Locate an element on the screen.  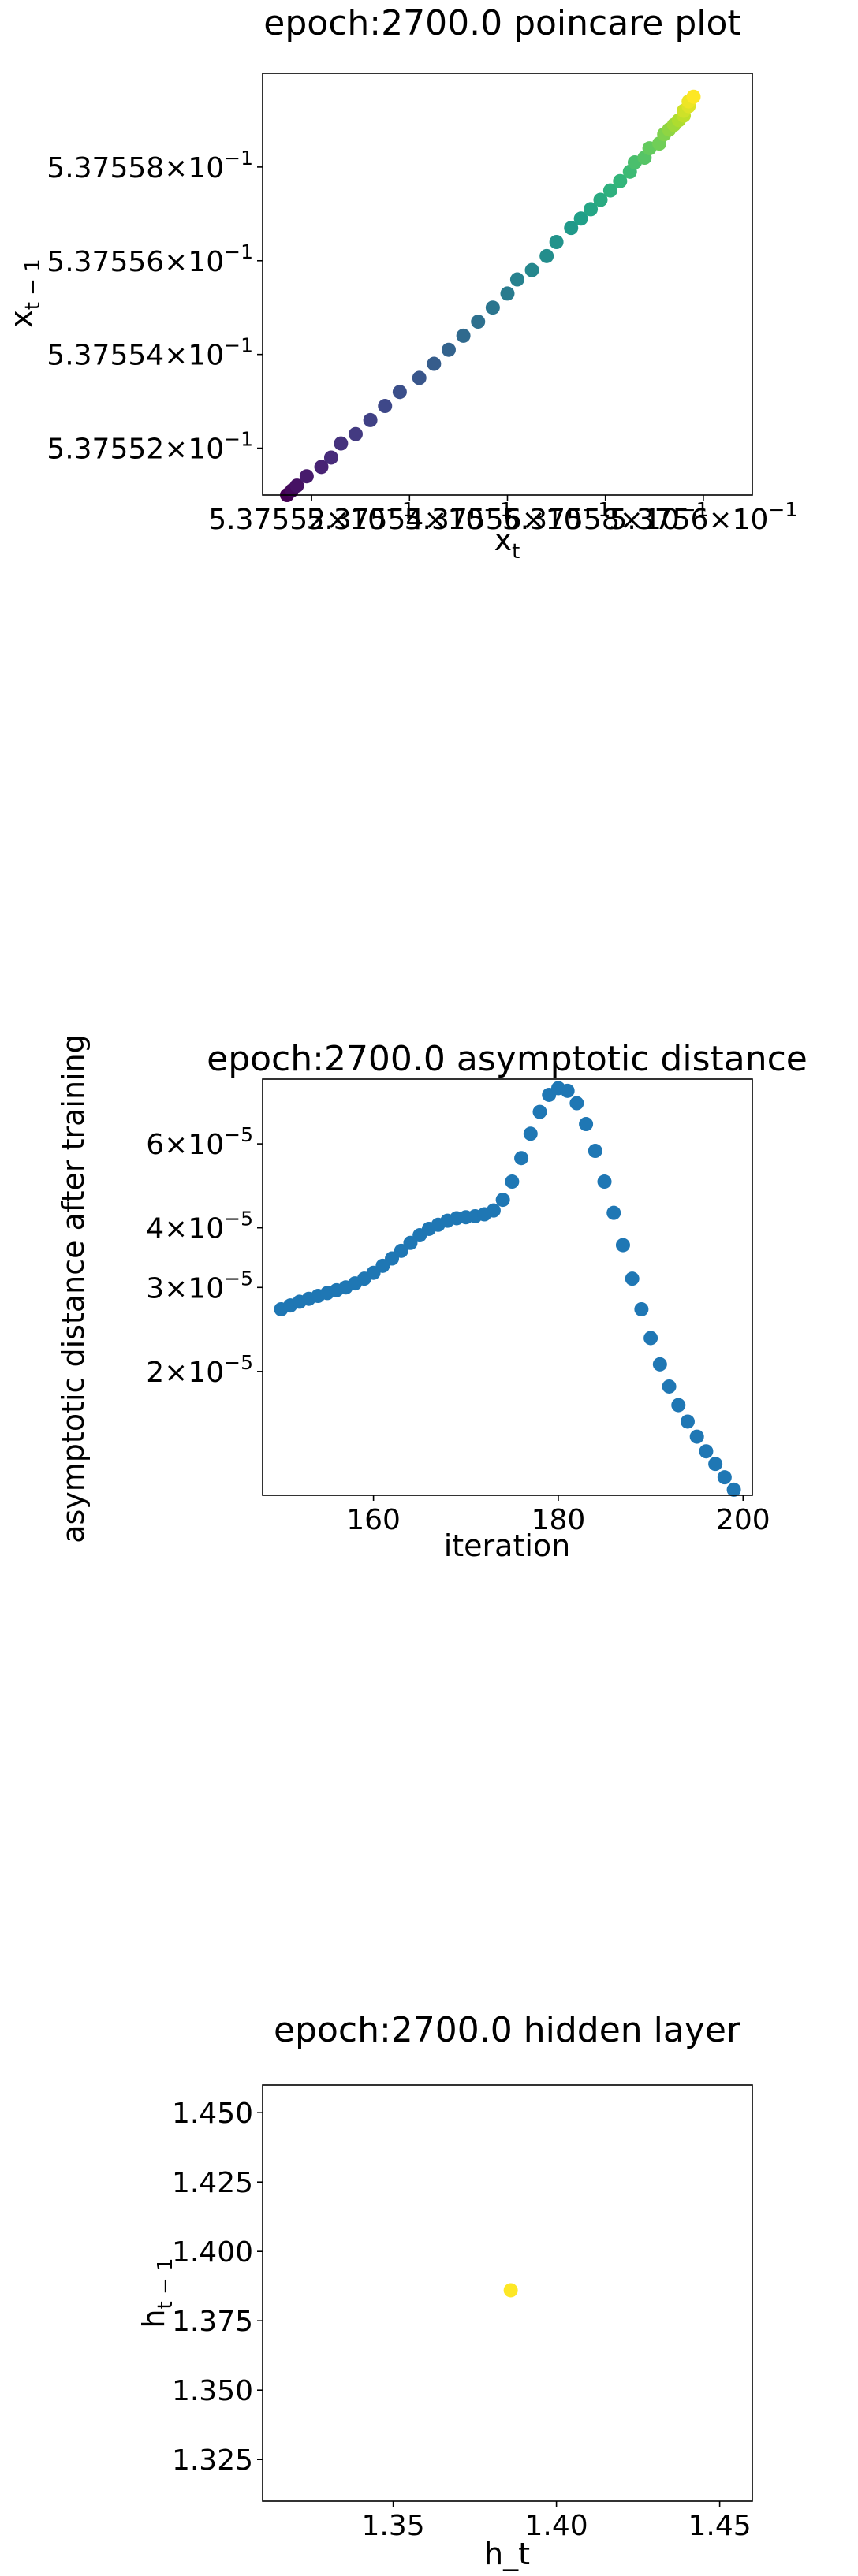
y-tick-label: 5.37552×10⁻¹ is located at coordinates (150, 447).